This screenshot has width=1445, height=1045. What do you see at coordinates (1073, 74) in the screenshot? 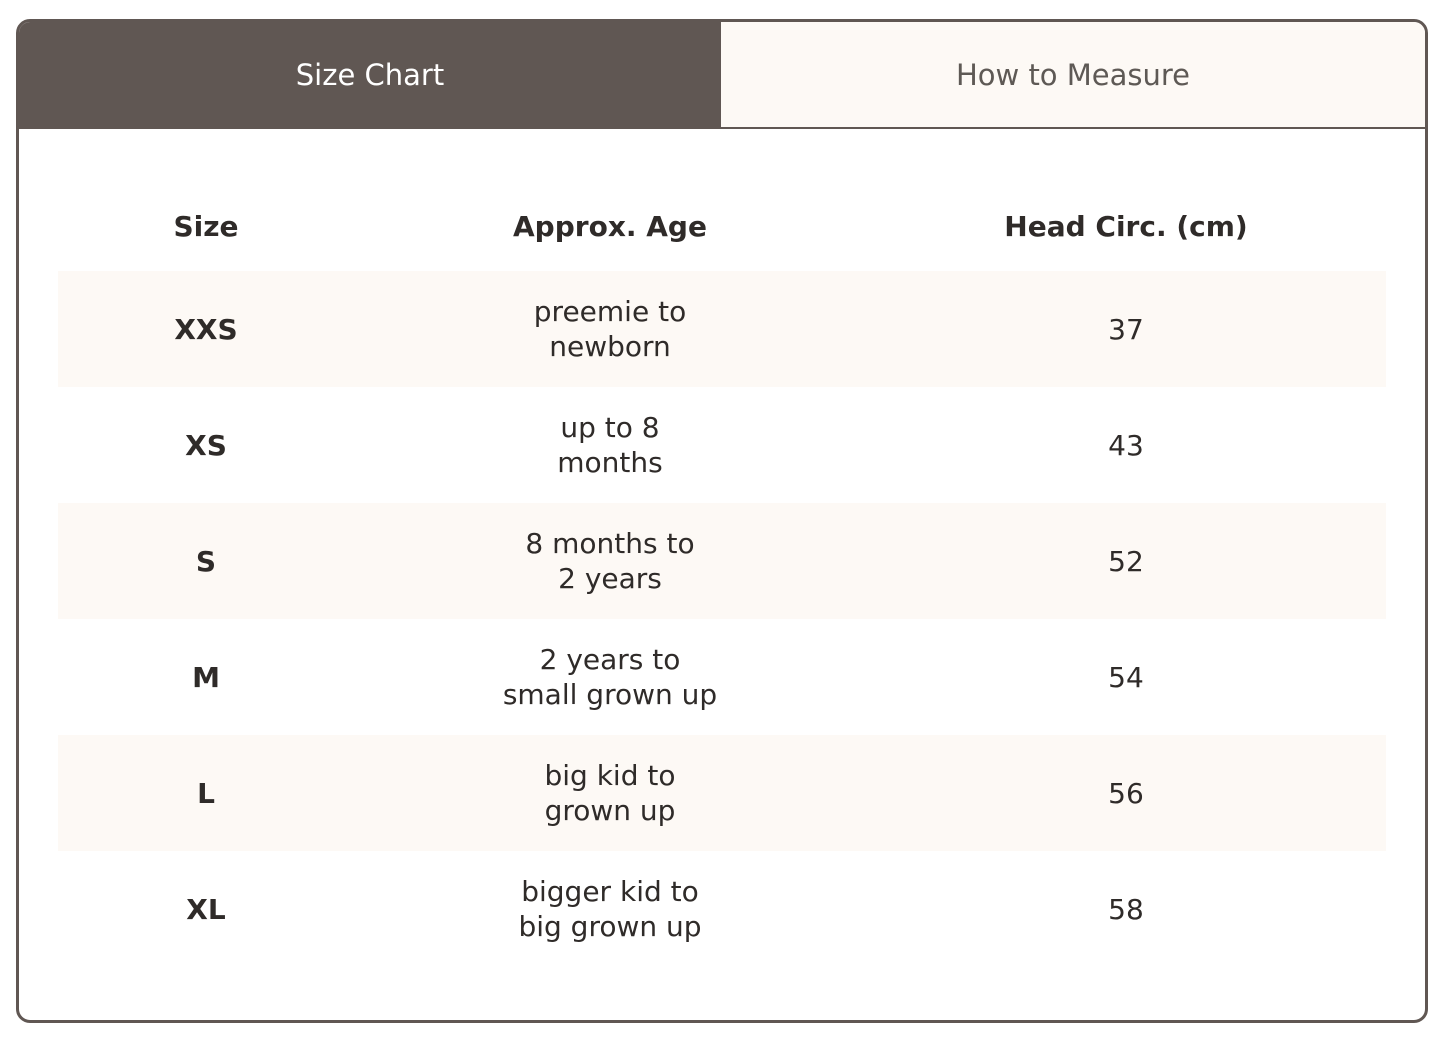
I see `tab-how-to-measure: How to Measure` at bounding box center [1073, 74].